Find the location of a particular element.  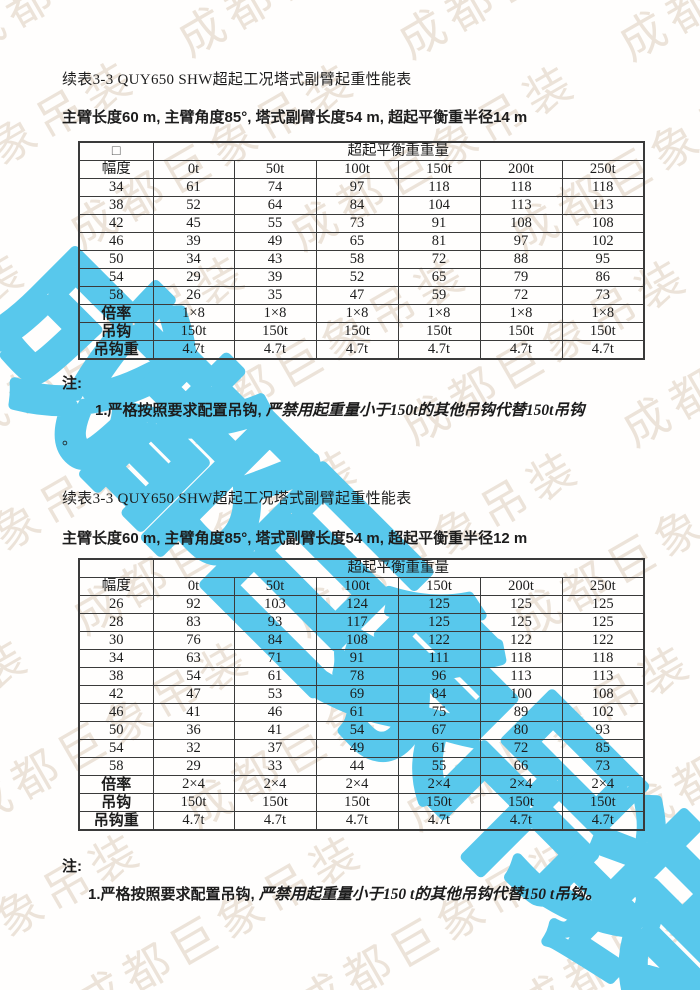

value-cell: 69 is located at coordinates (357, 694).